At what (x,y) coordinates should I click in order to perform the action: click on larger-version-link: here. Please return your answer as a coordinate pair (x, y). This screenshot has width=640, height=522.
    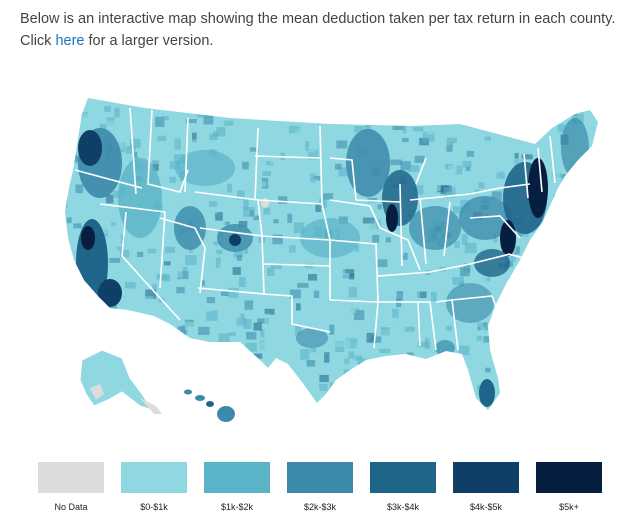
    Looking at the image, I should click on (70, 41).